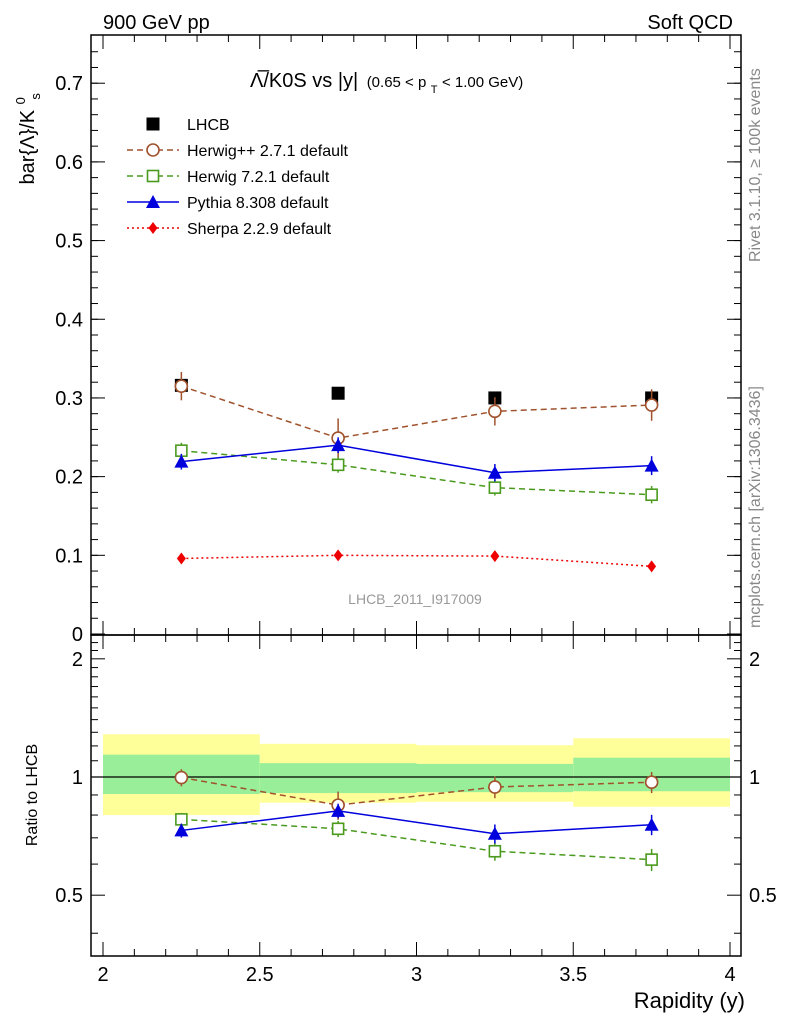 This screenshot has width=786, height=1024. I want to click on x-tick-label: 3.5, so click(573, 975).